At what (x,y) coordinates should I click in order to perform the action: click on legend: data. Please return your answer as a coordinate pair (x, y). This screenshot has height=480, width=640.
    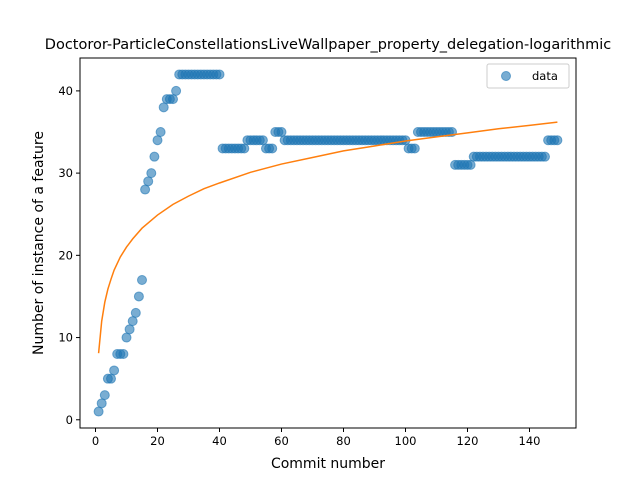
    Looking at the image, I should click on (528, 76).